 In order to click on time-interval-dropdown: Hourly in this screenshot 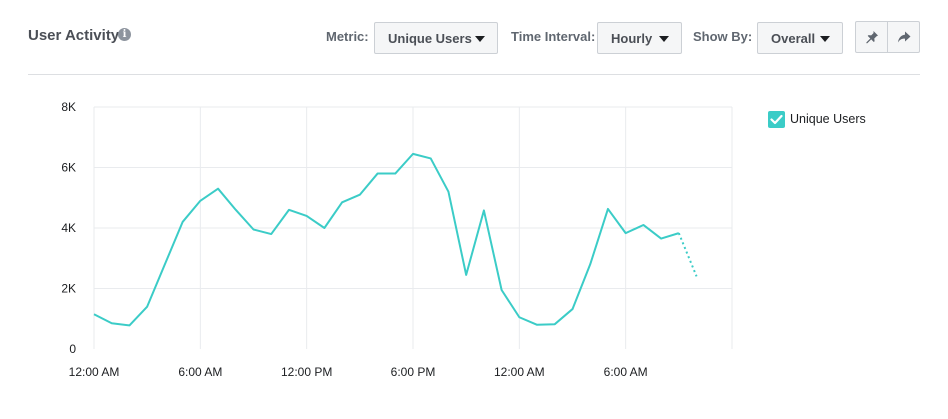, I will do `click(639, 38)`.